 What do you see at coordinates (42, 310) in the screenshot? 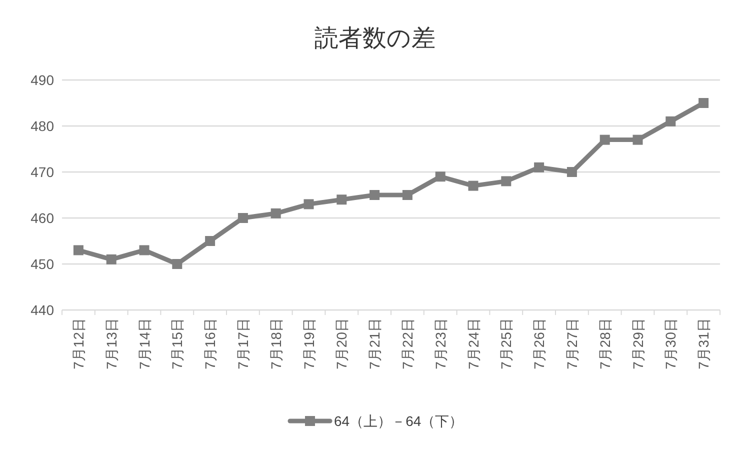
I see `y-tick-label: 440` at bounding box center [42, 310].